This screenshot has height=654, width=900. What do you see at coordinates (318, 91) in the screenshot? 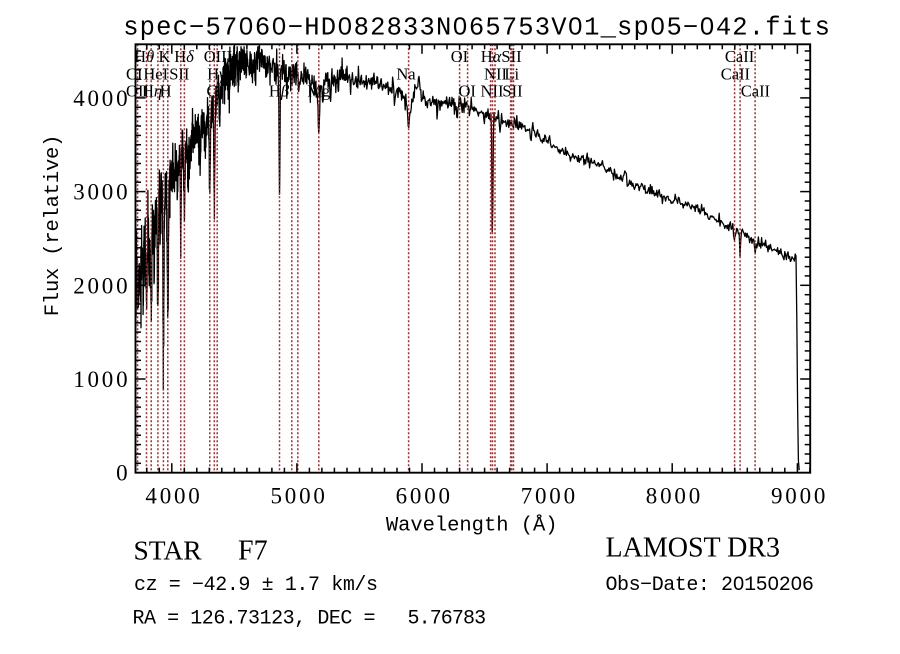
I see `svg-text: Mg` at bounding box center [318, 91].